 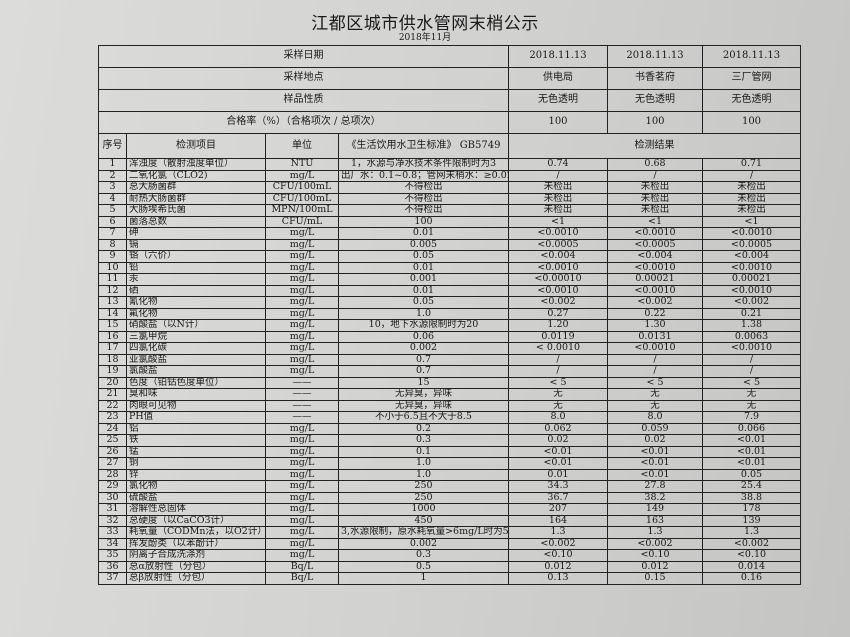 I want to click on result-cell-3: 1.38, so click(x=751, y=325).